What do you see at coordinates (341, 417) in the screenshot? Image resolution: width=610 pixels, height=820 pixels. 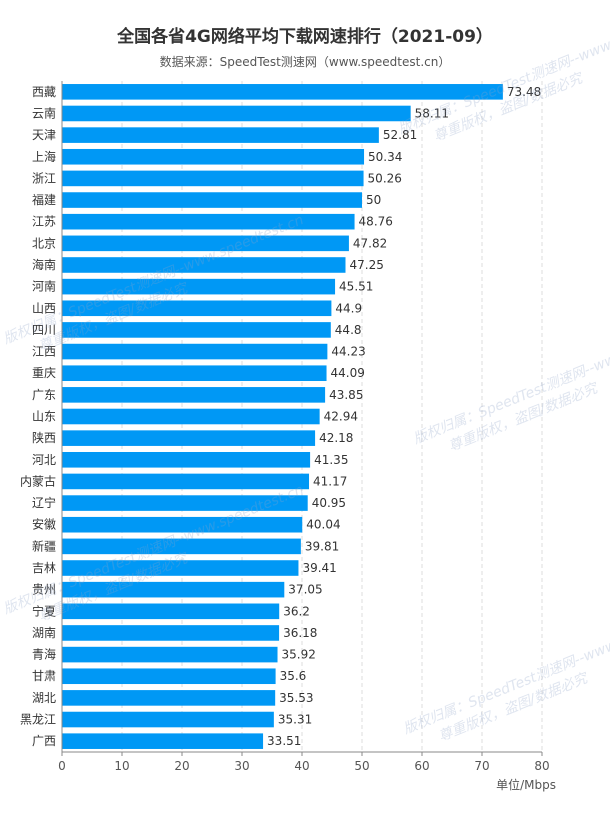 I see `data-label: 42.94` at bounding box center [341, 417].